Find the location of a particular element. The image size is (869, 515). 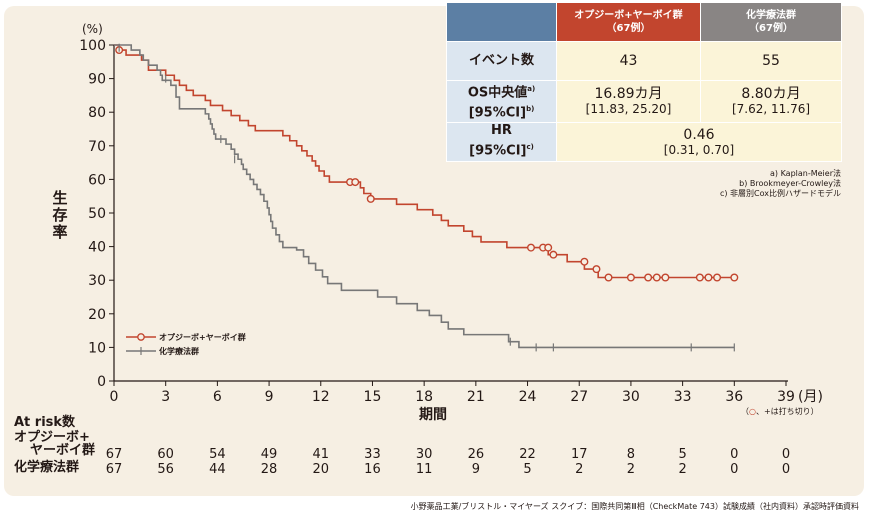

footnote-a: a) Kaplan-Meier法 is located at coordinates (805, 173).